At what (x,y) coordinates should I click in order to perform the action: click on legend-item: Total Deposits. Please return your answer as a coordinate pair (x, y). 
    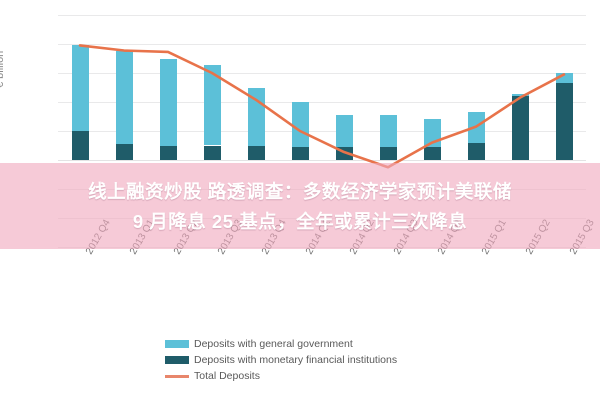
    Looking at the image, I should click on (281, 376).